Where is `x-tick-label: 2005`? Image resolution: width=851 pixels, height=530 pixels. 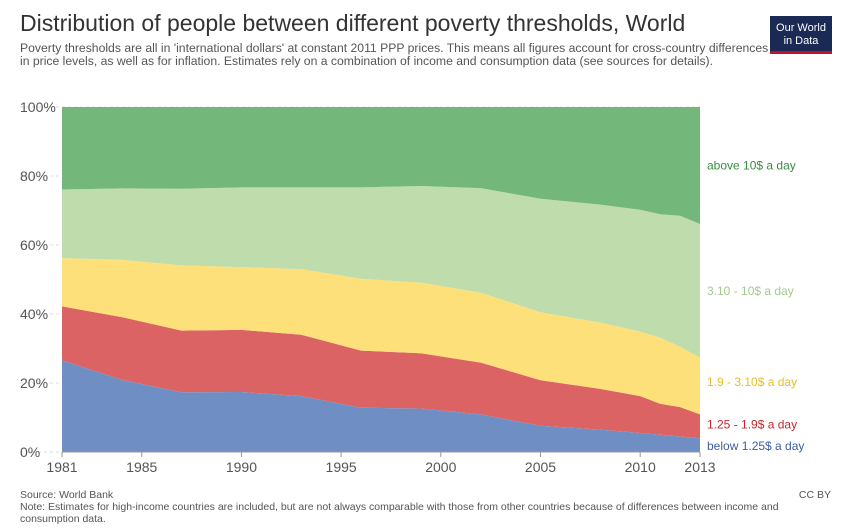 x-tick-label: 2005 is located at coordinates (540, 467).